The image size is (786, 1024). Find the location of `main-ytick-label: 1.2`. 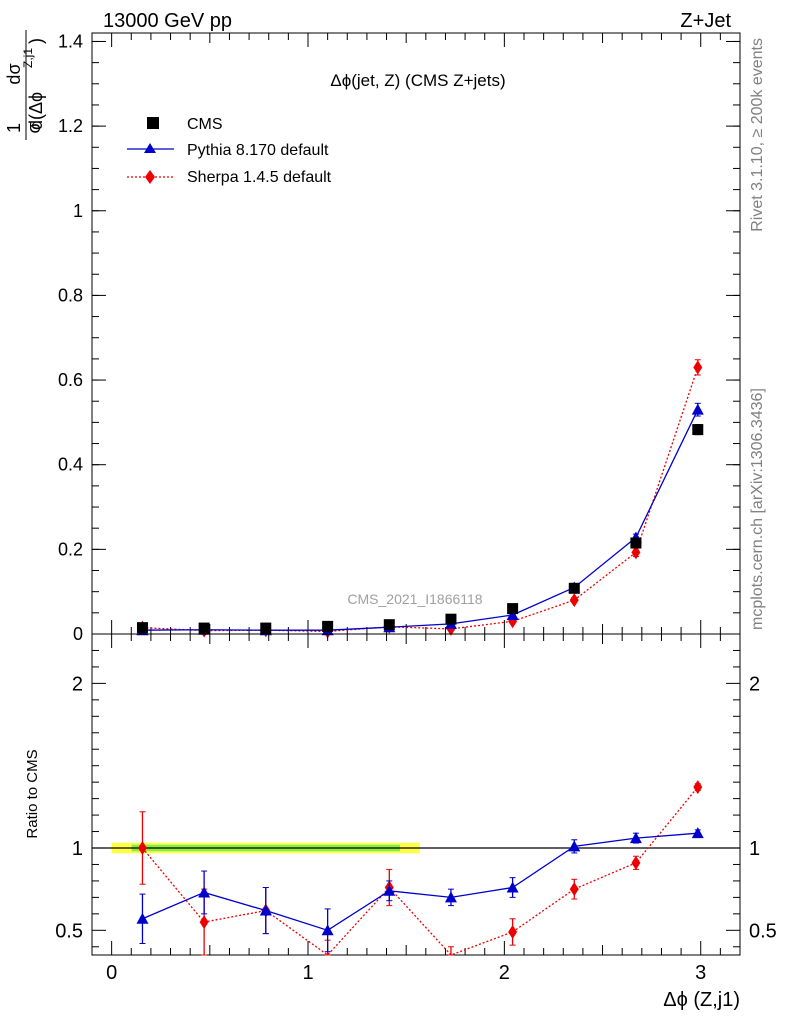

main-ytick-label: 1.2 is located at coordinates (70, 126).